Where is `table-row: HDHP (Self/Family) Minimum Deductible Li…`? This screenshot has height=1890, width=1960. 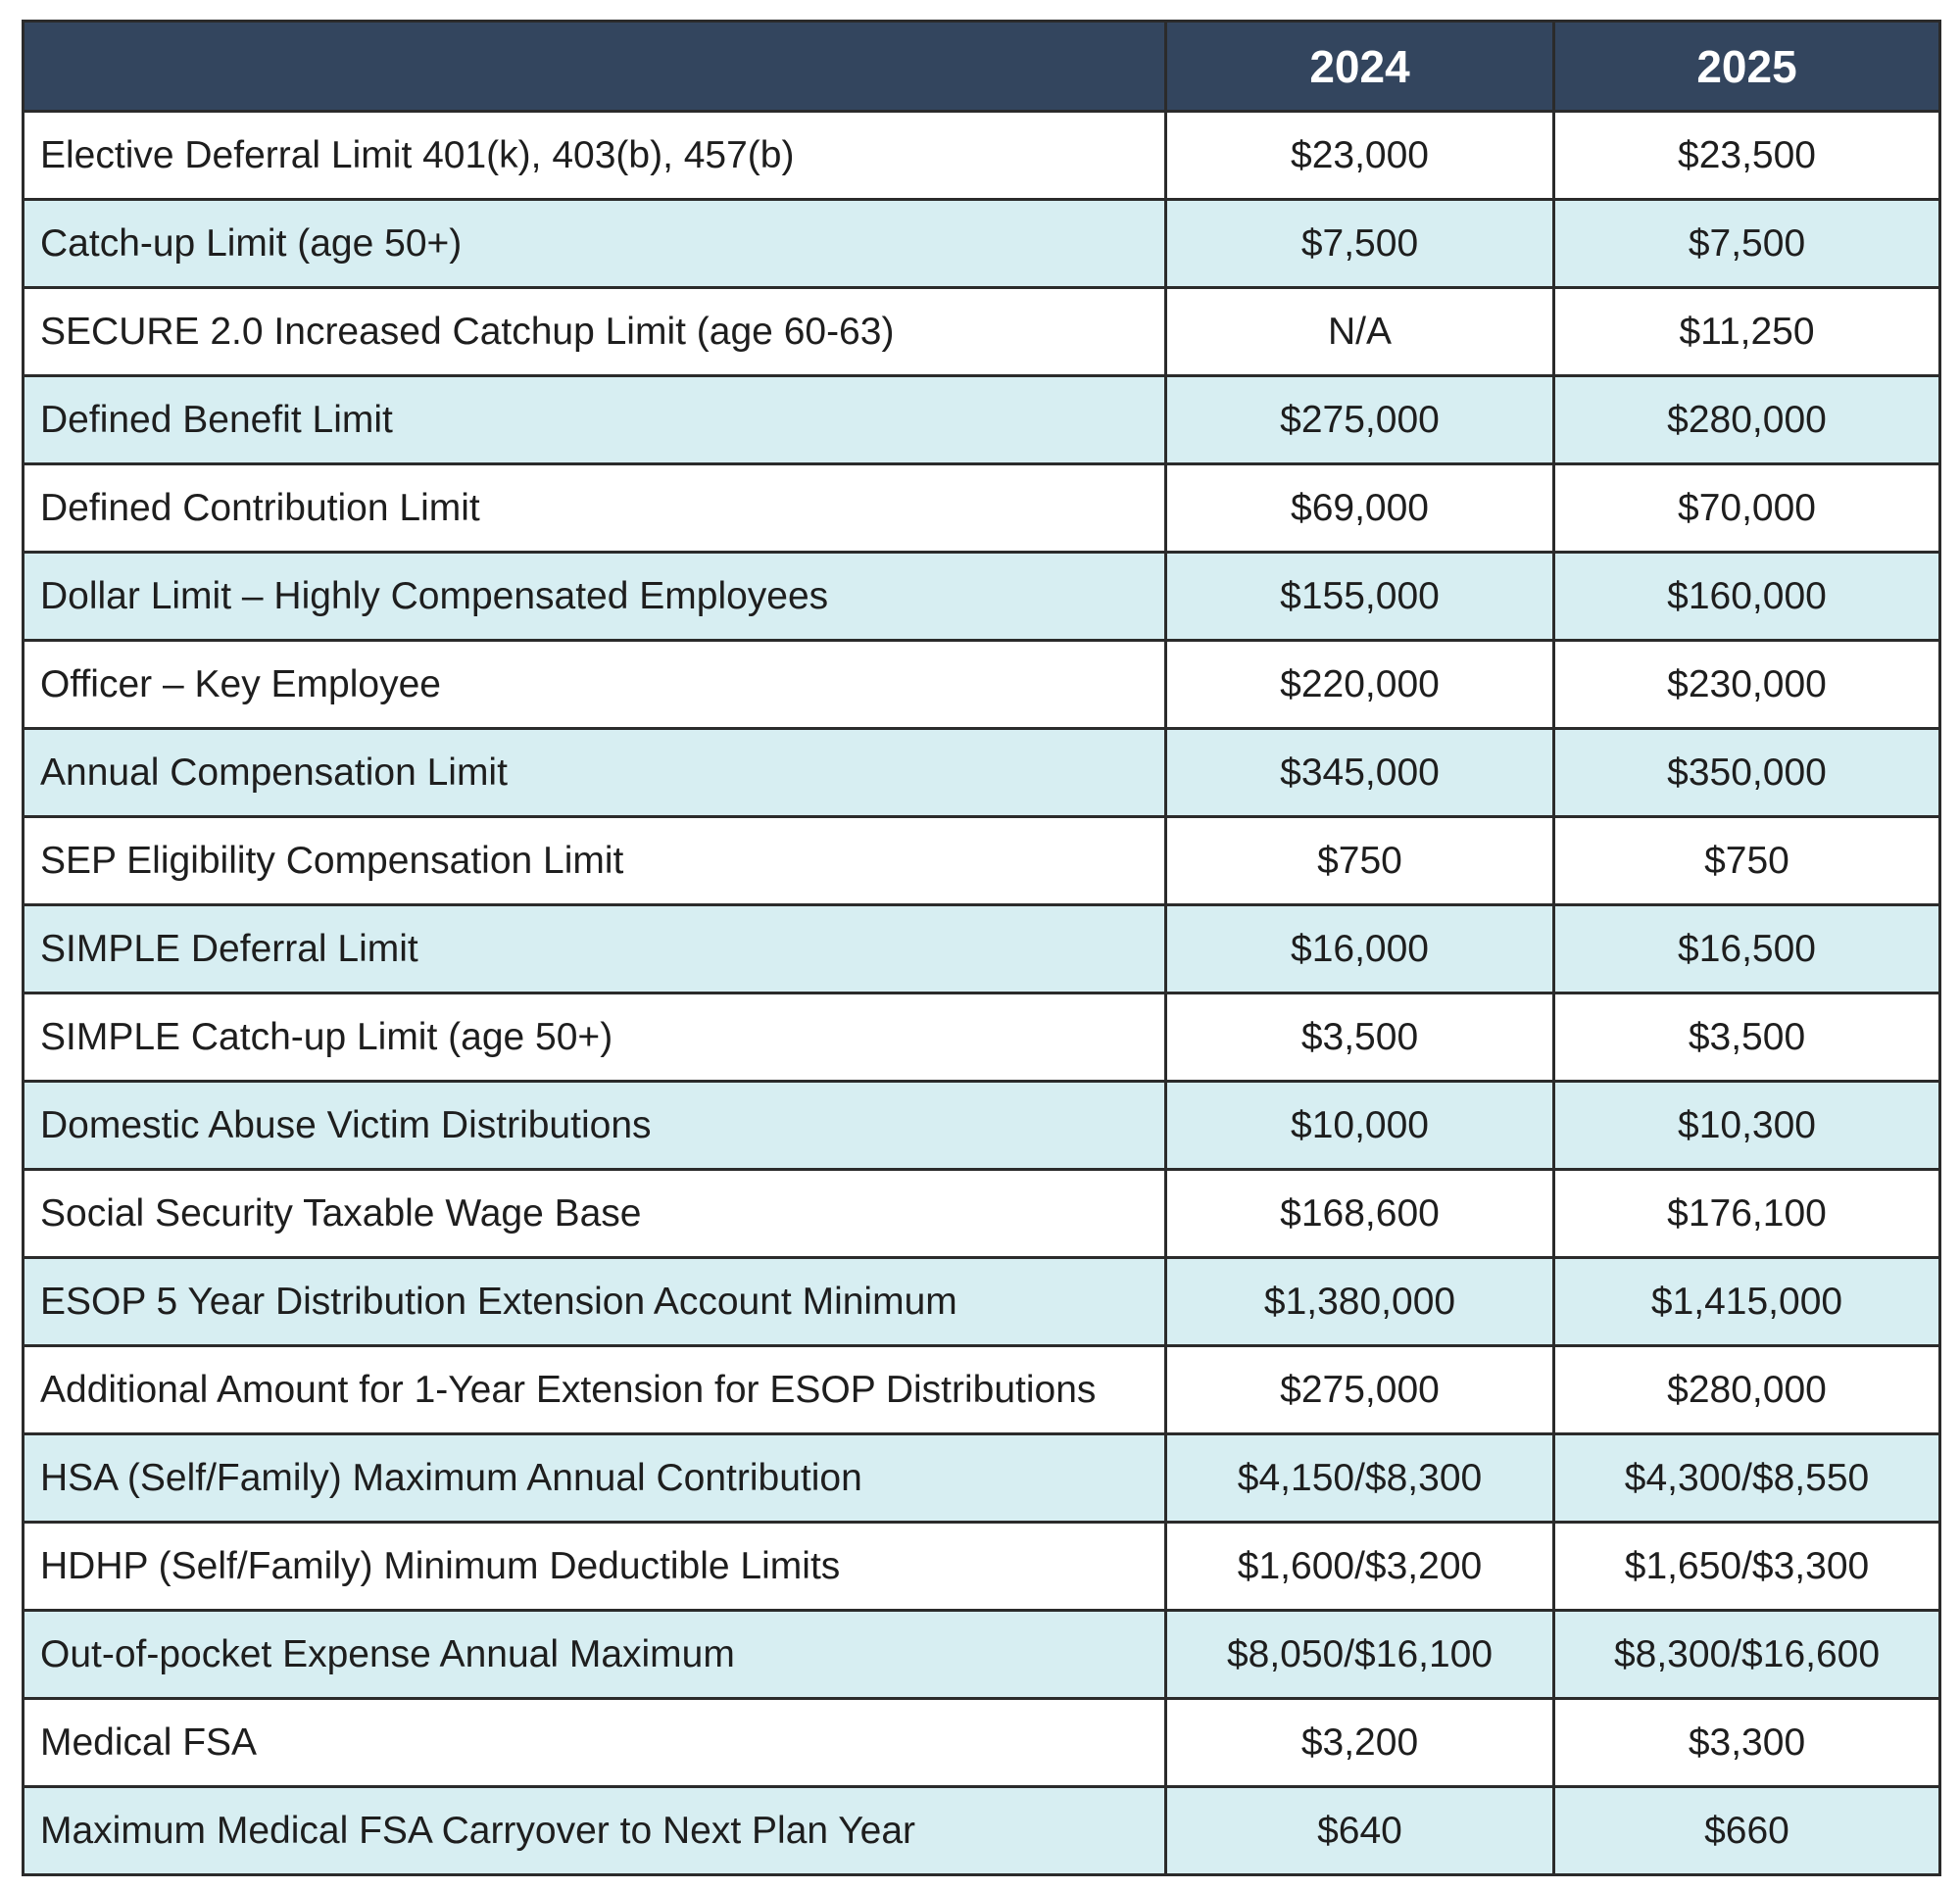 table-row: HDHP (Self/Family) Minimum Deductible Li… is located at coordinates (981, 1566).